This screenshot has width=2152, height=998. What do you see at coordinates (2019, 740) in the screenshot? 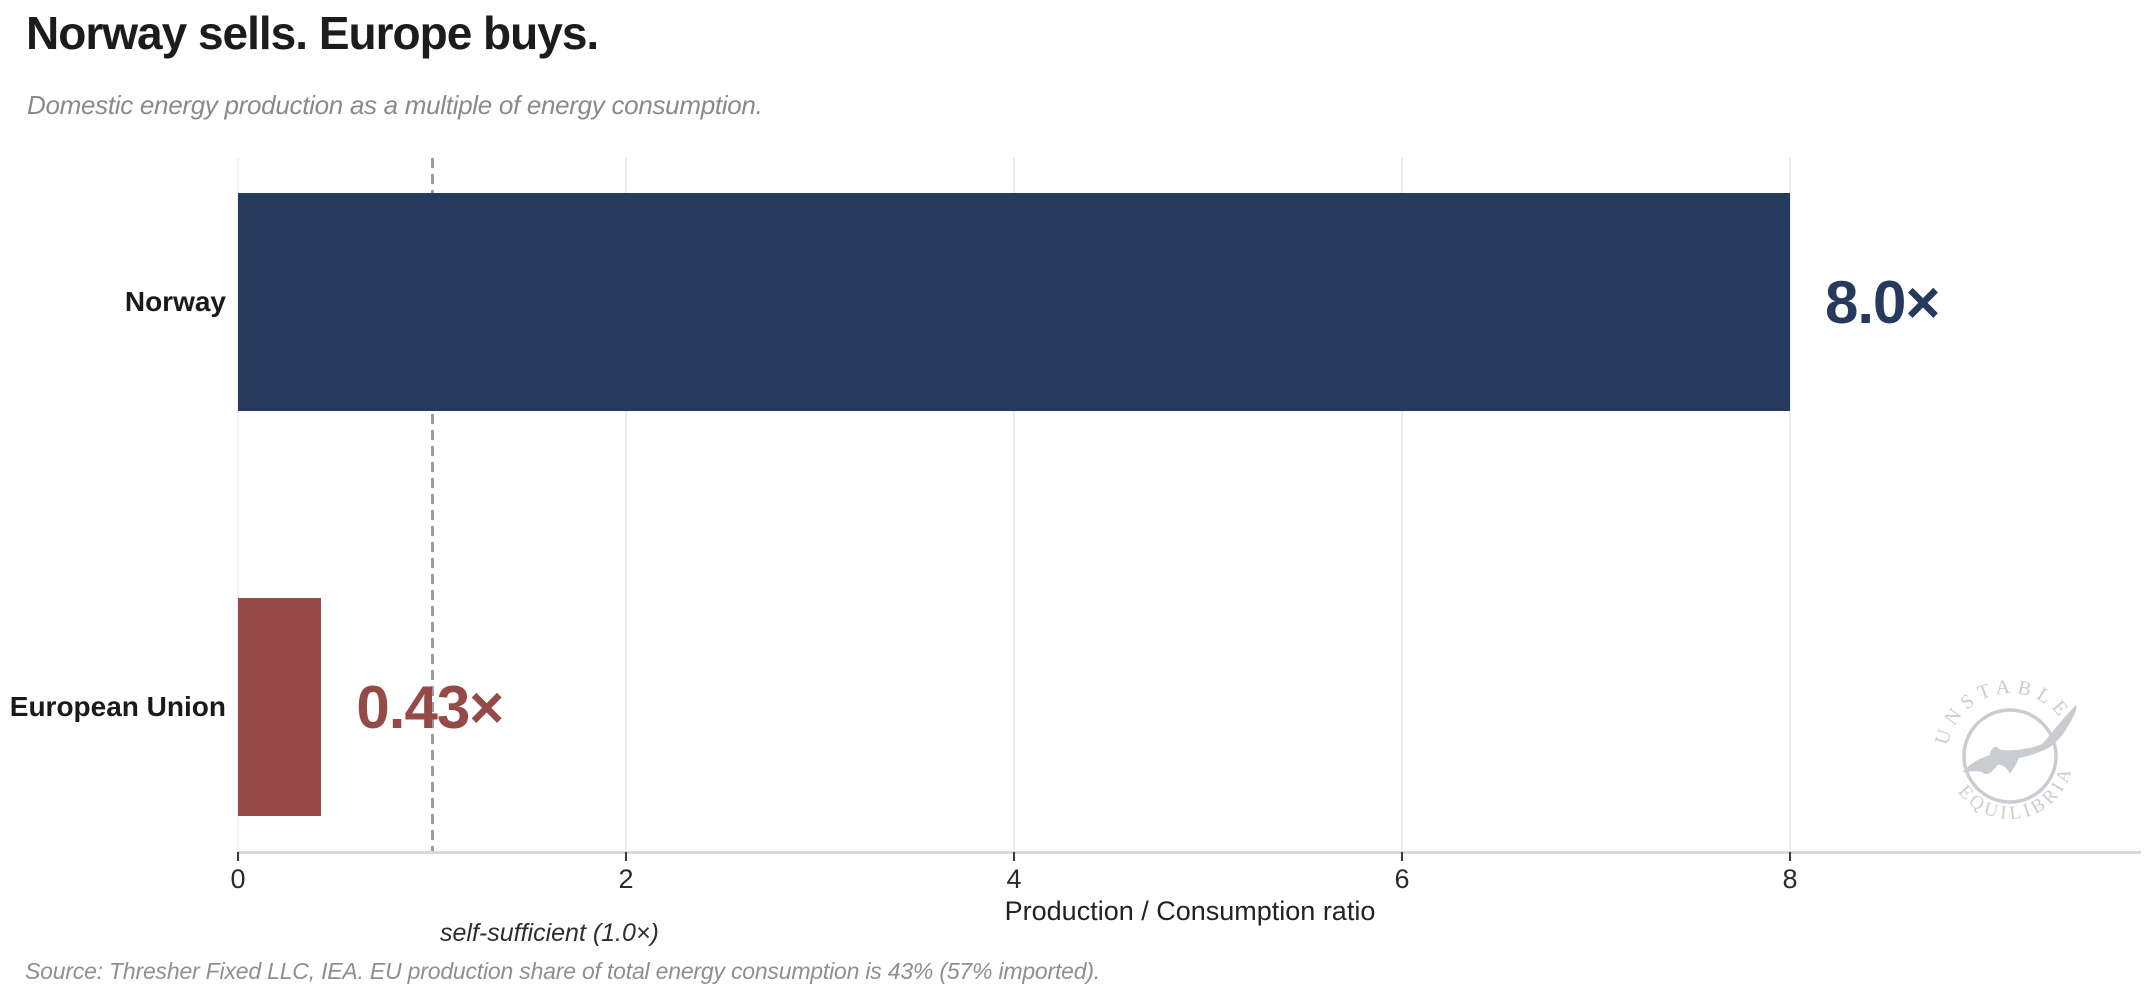
I see `thresher-shark-icon` at bounding box center [2019, 740].